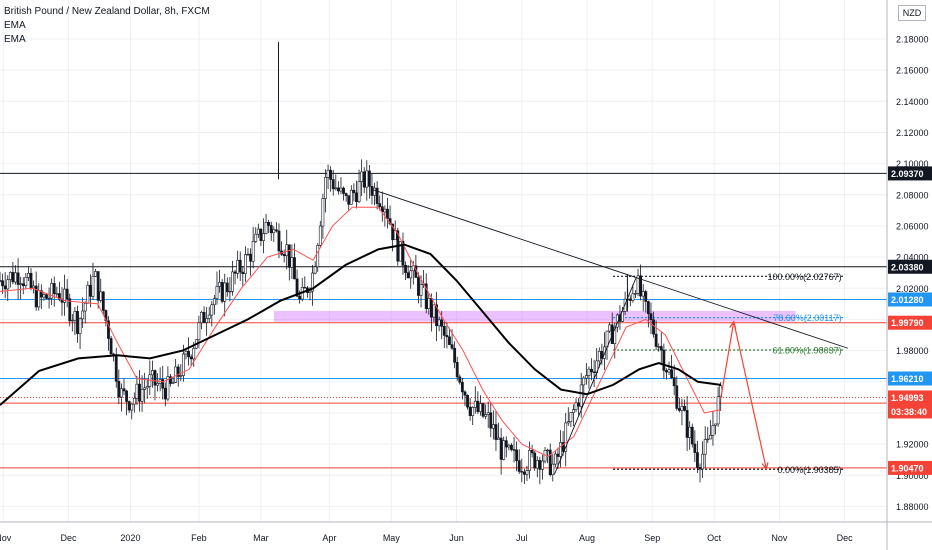 This screenshot has width=932, height=550. Describe the element at coordinates (807, 351) in the screenshot. I see `fib-level-label: 61.80%(1.98037)` at that location.